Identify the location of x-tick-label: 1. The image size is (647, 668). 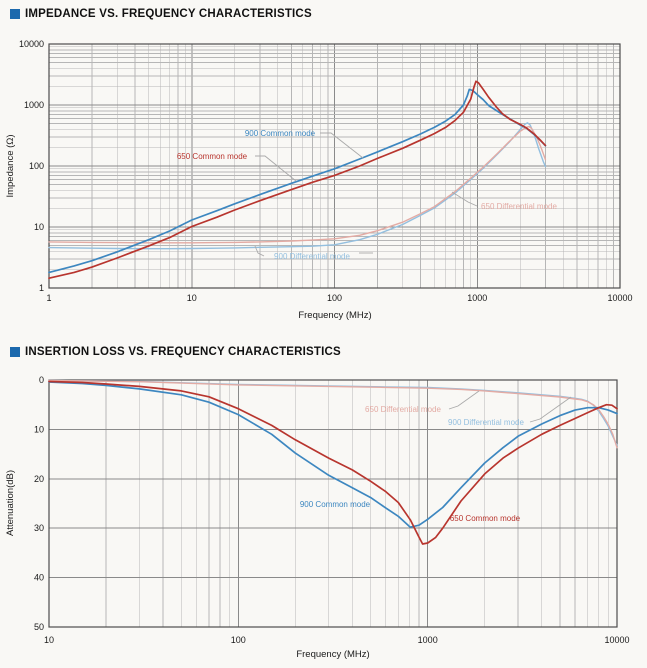
(48, 298).